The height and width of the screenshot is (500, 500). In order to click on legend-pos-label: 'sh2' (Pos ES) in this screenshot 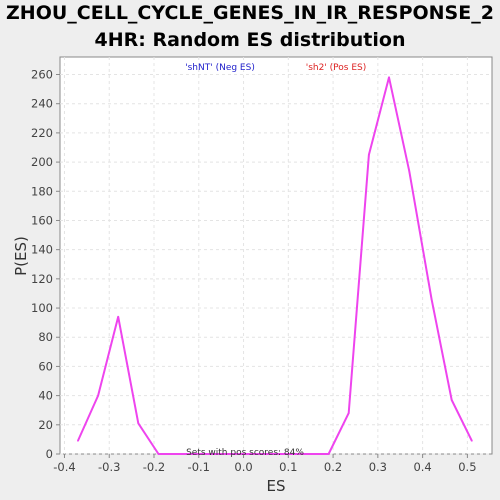, I will do `click(336, 68)`.